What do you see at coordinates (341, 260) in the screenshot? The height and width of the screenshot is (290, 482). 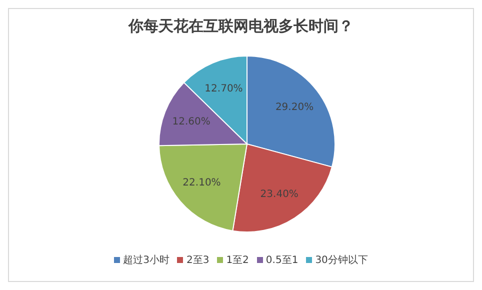 I see `legend-label: 30分钟以下` at bounding box center [341, 260].